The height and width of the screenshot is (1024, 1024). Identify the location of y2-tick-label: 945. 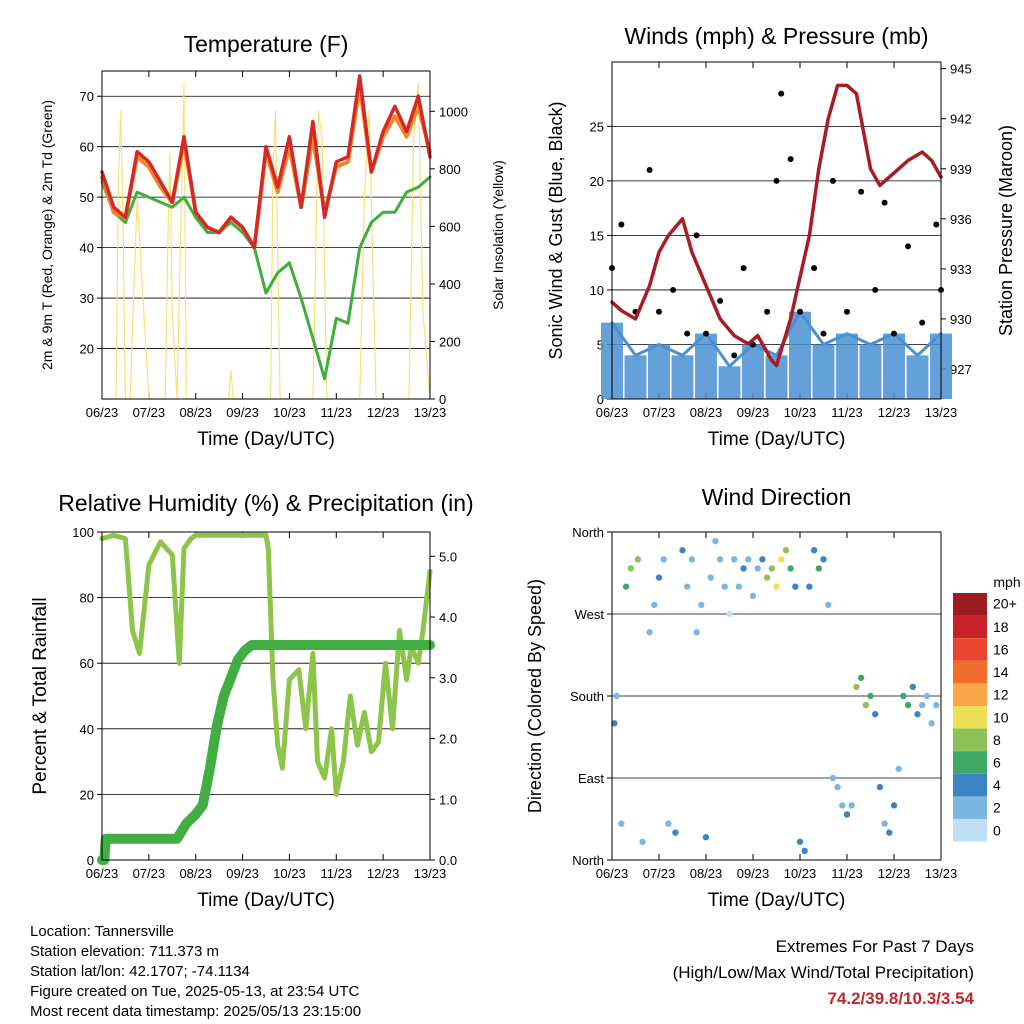
(961, 69).